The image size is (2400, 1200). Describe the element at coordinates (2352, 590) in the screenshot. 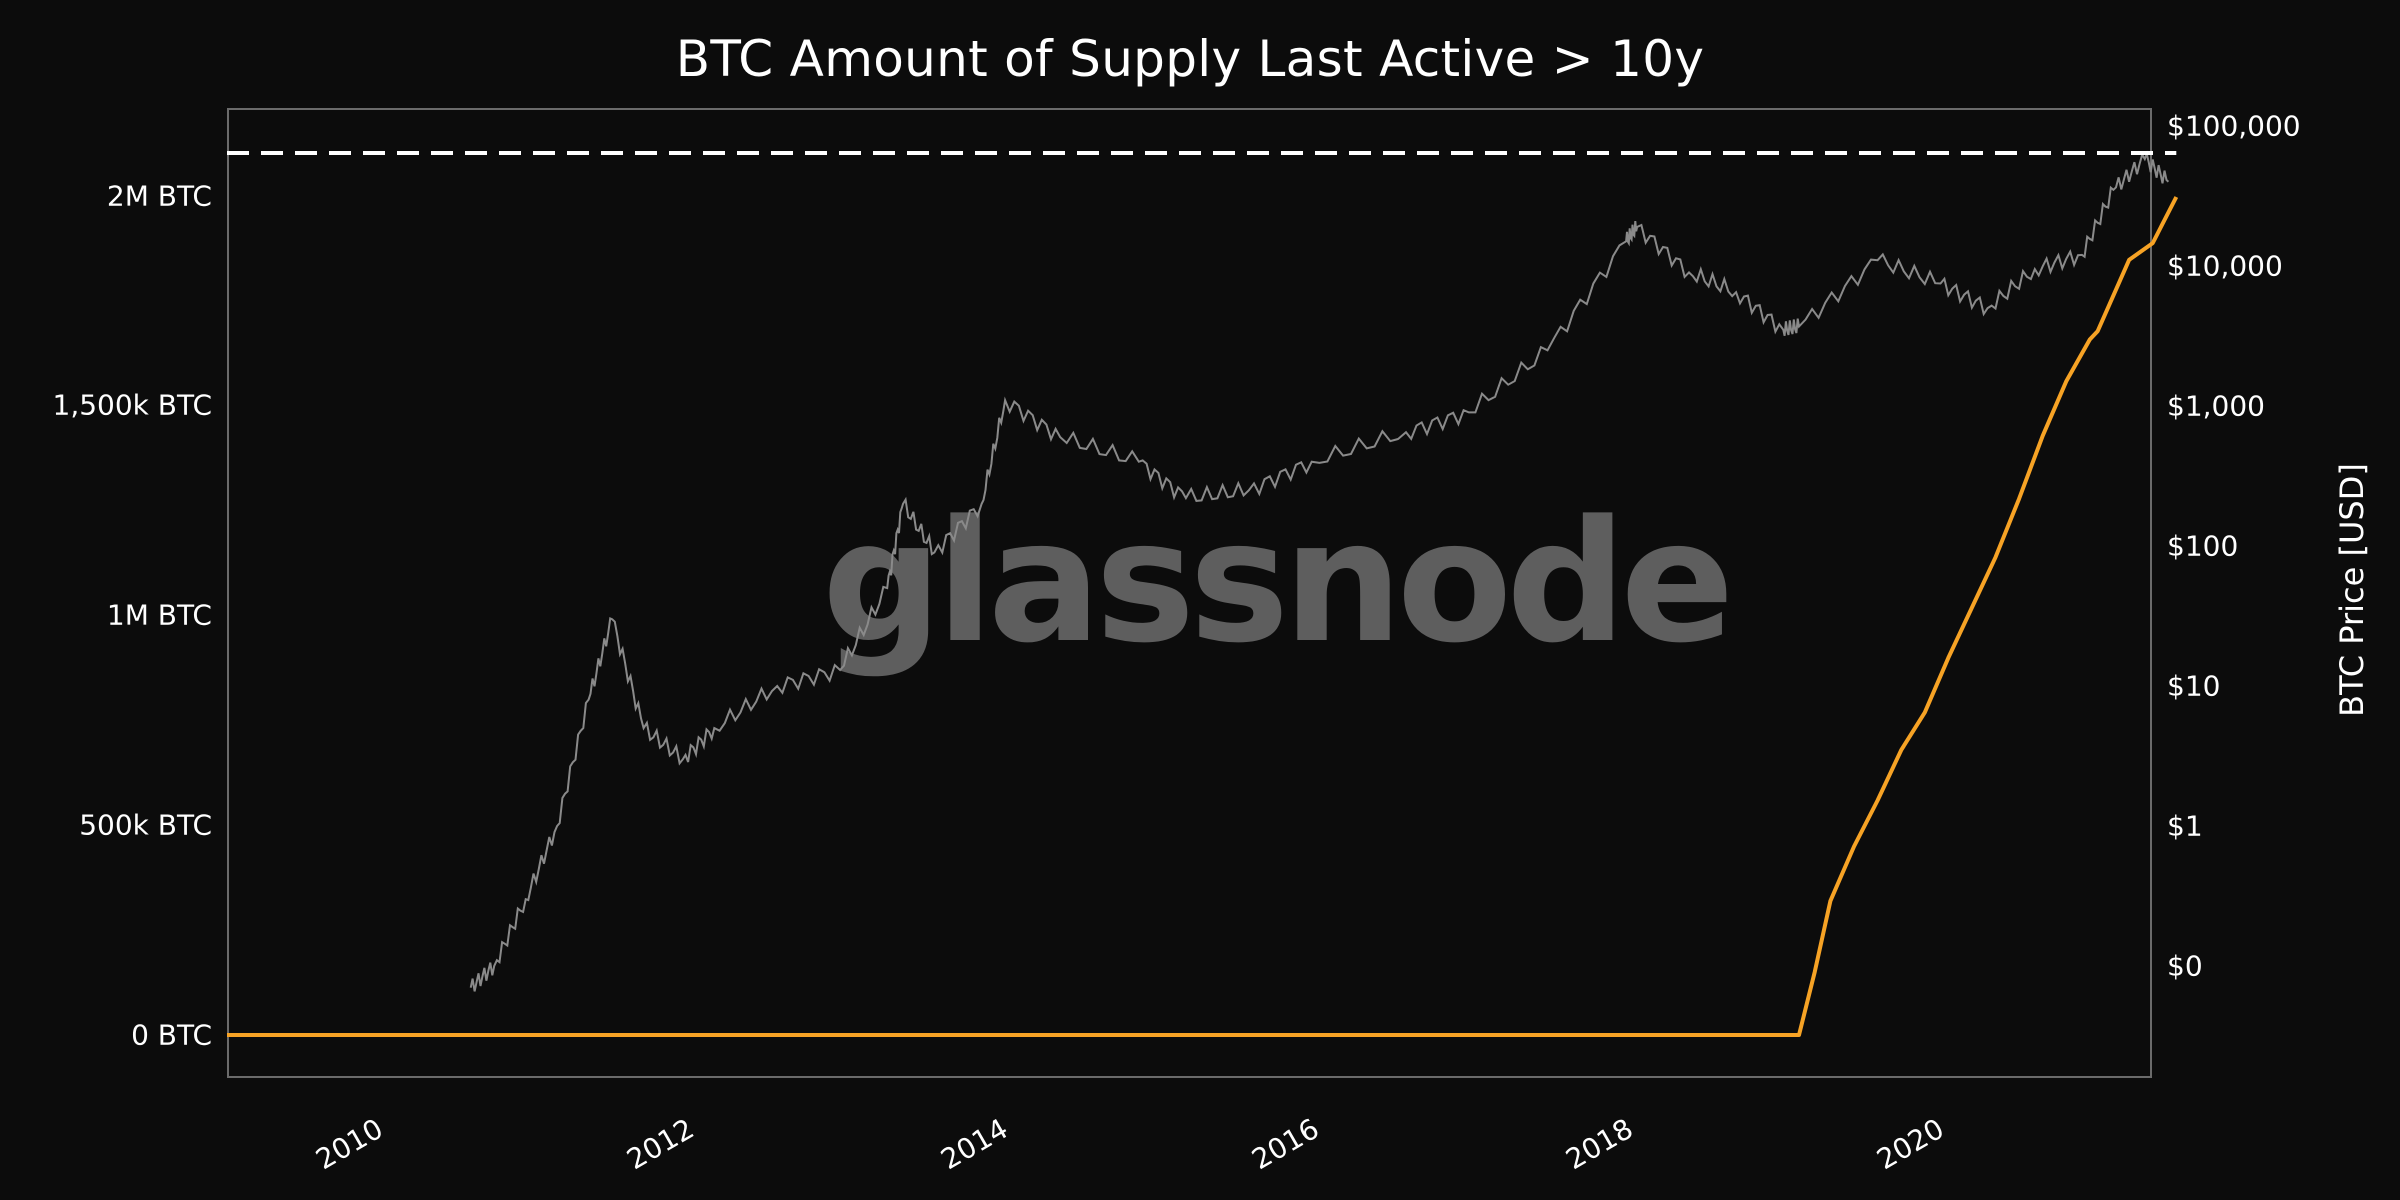

I see `right-axis-label: BTC Price [USD]` at that location.